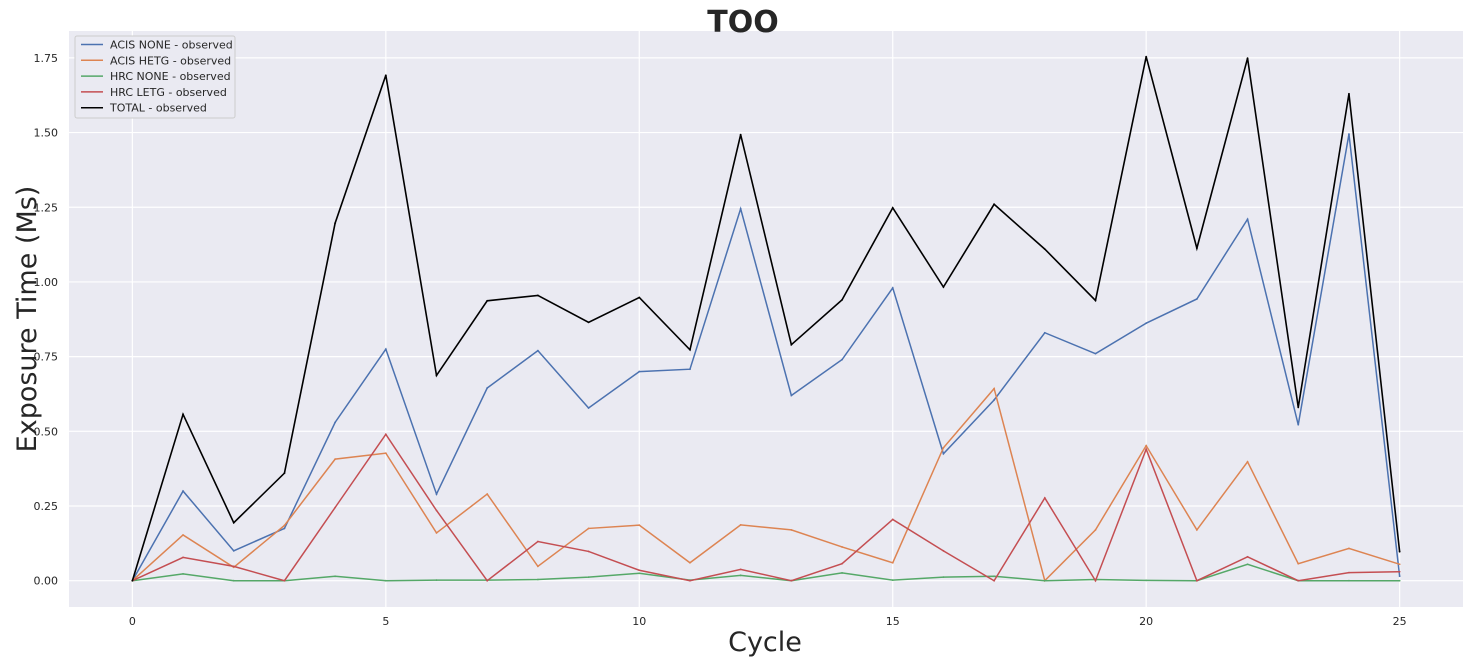  I want to click on legend-label: ACIS NONE - observed, so click(171, 45).